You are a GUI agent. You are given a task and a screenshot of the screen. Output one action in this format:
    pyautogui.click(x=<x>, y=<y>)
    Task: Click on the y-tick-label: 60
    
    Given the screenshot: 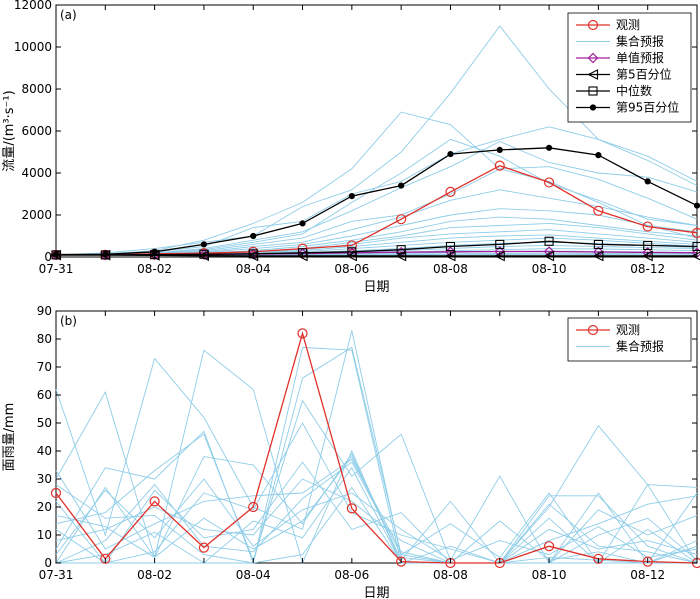 What is the action you would take?
    pyautogui.click(x=44, y=395)
    